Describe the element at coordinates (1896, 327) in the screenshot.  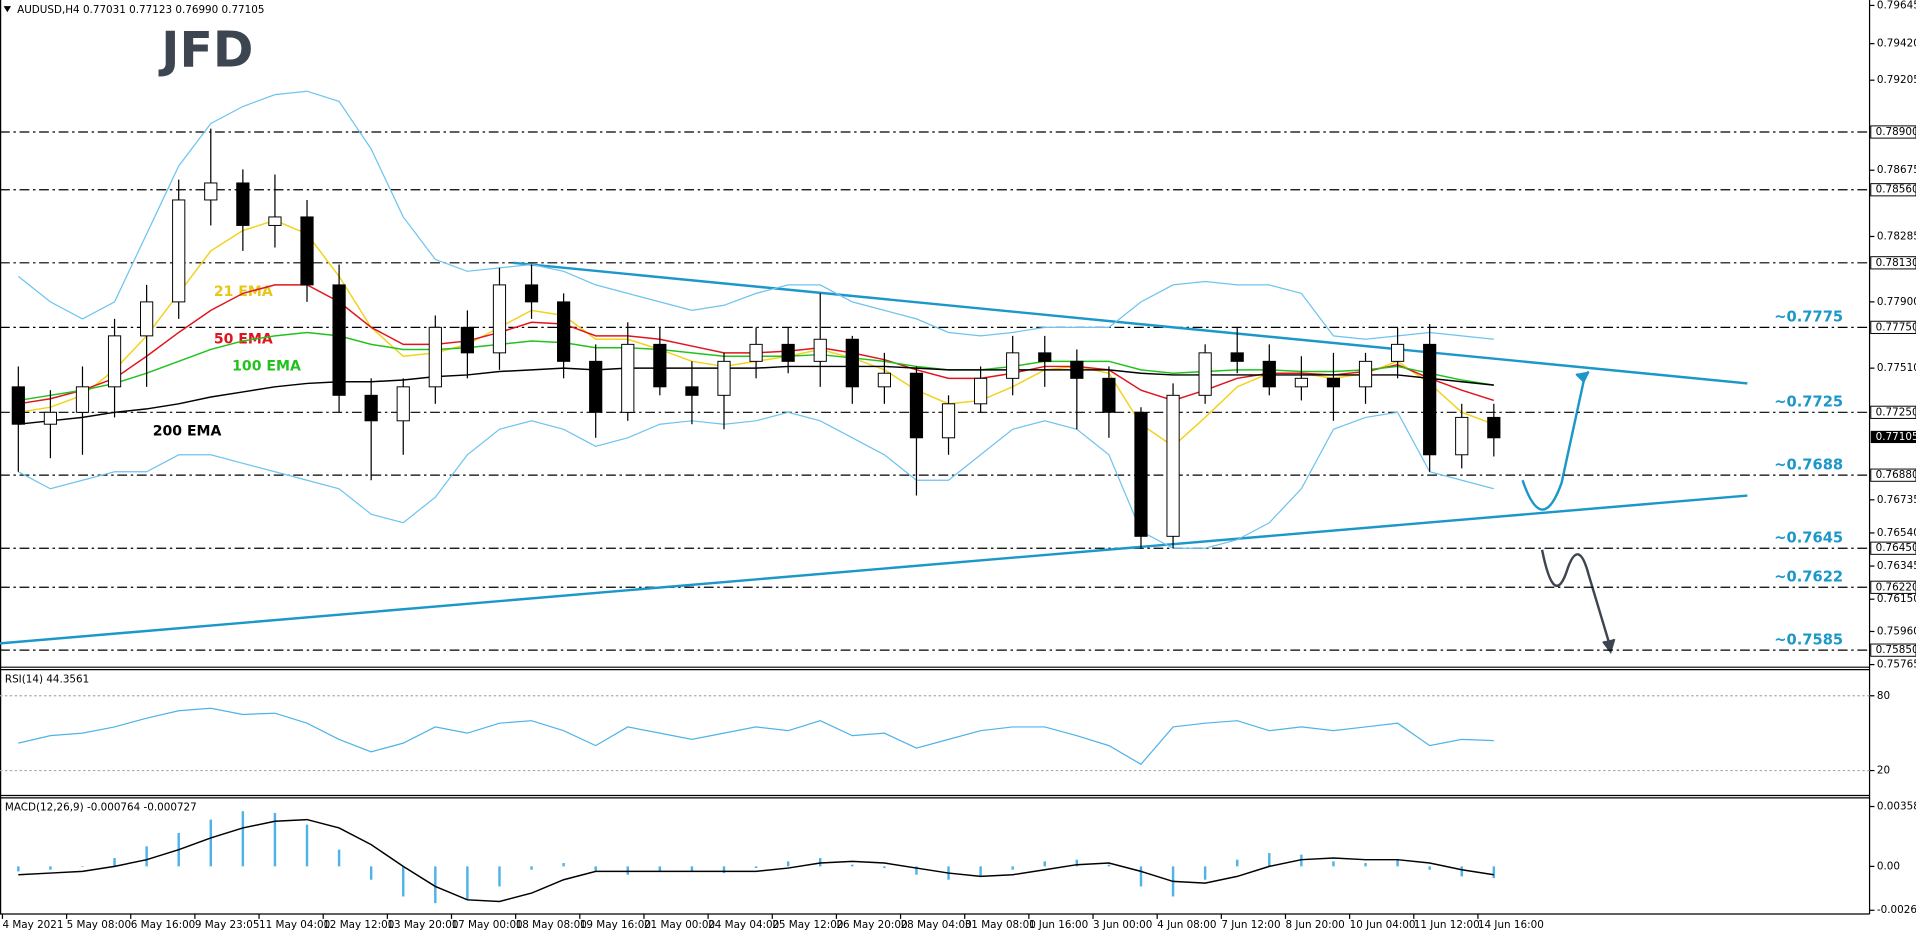
I see `level-label: 0.77750` at that location.